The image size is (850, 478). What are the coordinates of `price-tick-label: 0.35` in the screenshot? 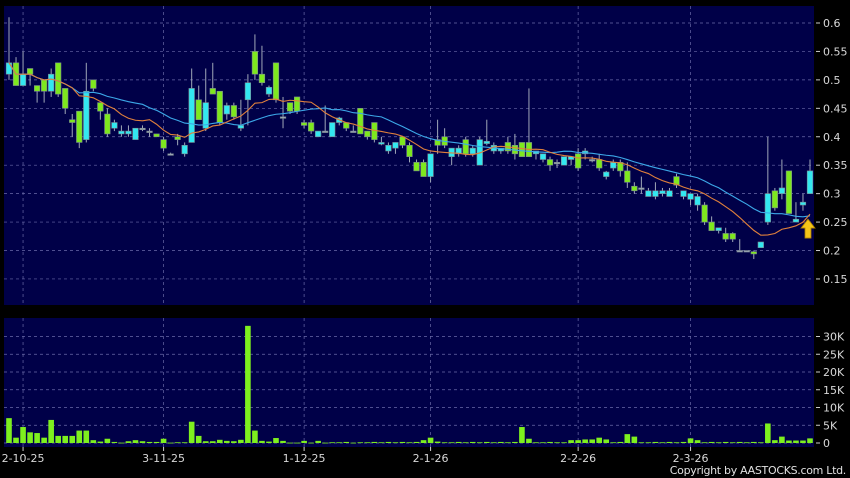 It's located at (835, 165).